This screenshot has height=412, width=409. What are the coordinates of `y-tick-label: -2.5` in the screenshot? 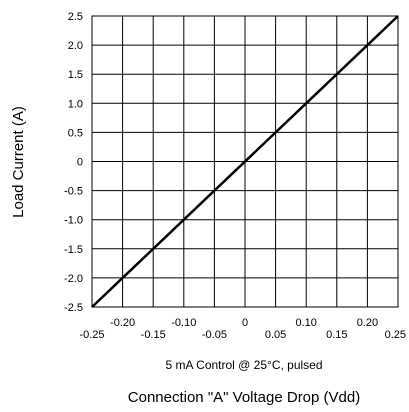 It's located at (73, 308).